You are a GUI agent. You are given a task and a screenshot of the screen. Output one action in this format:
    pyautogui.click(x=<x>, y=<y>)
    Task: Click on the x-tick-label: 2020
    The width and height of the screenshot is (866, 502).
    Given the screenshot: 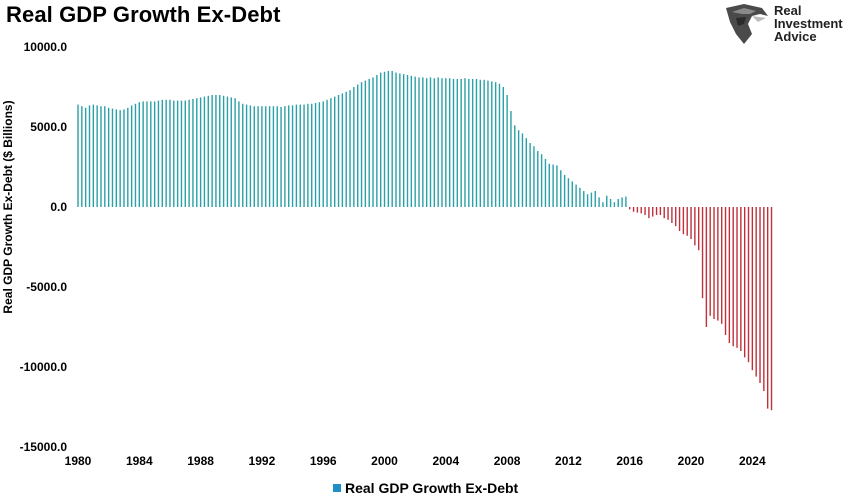 What is the action you would take?
    pyautogui.click(x=691, y=461)
    